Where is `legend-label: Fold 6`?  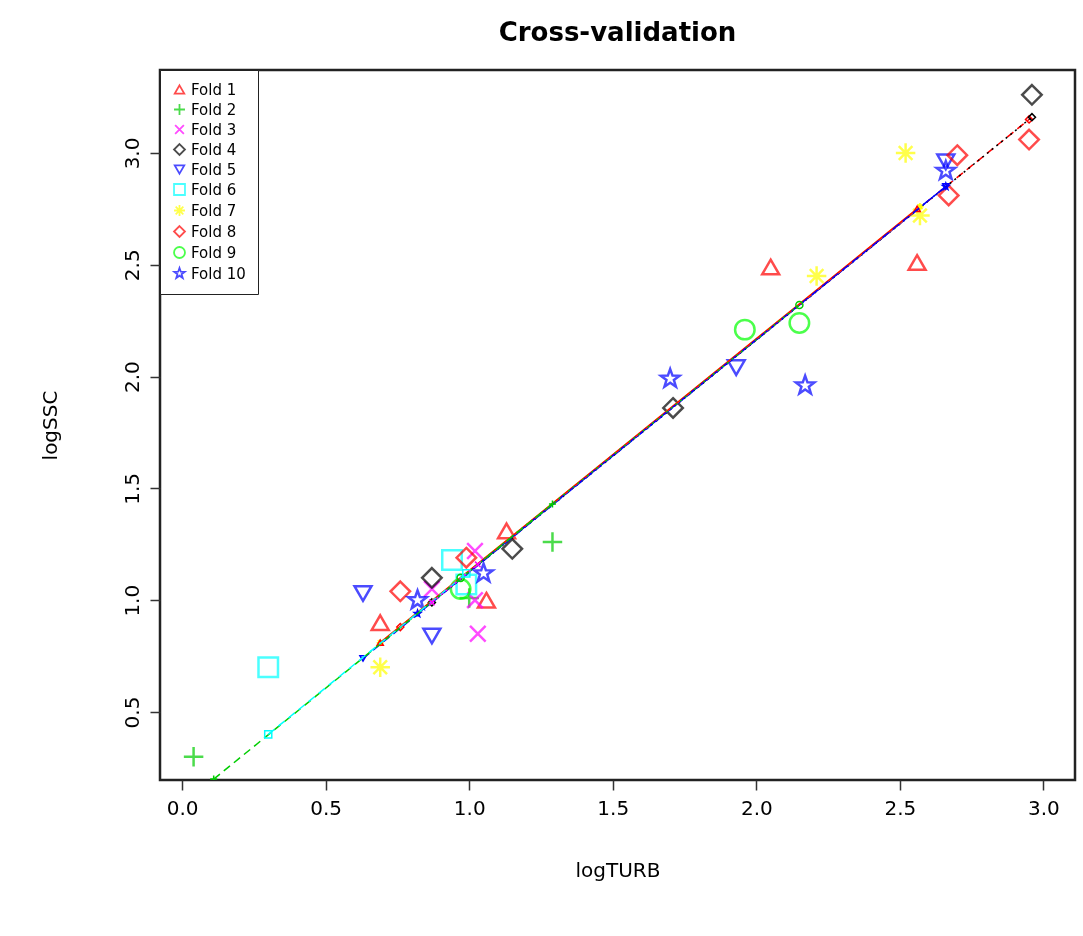
legend-label: Fold 6 is located at coordinates (214, 189).